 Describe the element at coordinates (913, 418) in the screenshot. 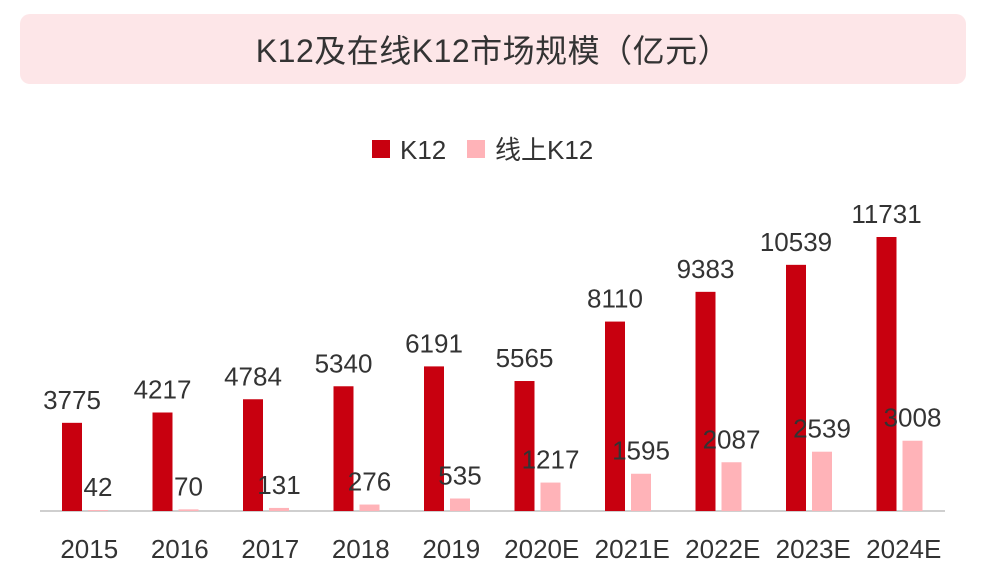

I see `data-label-online-2024E: 3008` at that location.